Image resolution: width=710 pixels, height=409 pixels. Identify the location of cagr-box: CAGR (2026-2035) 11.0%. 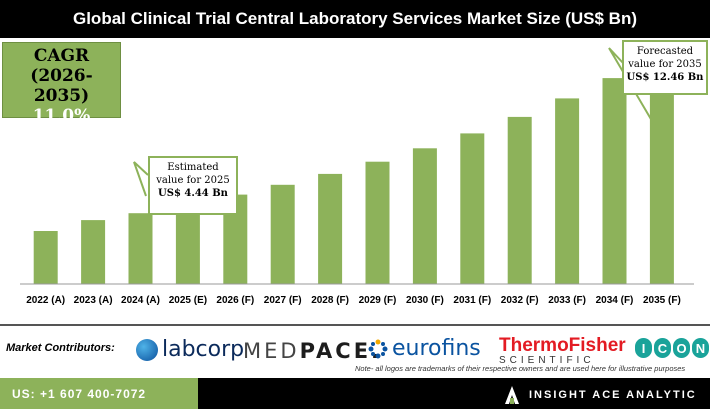
(61, 84).